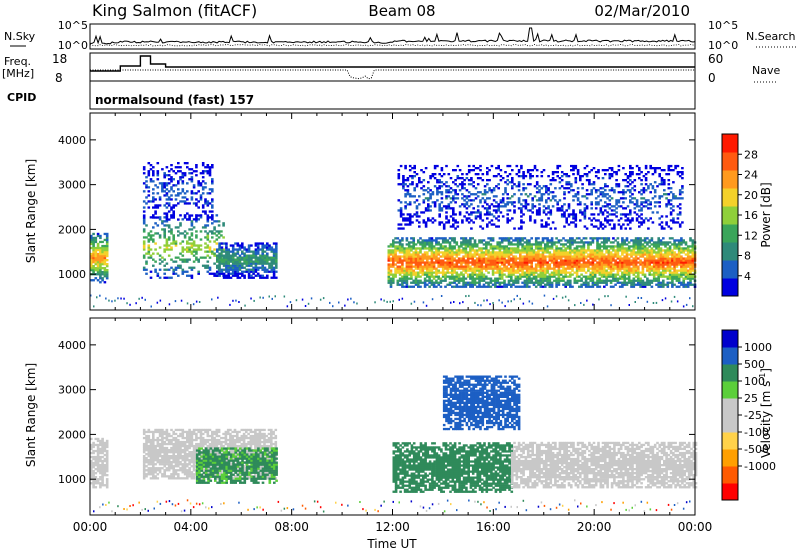 The width and height of the screenshot is (800, 554). Describe the element at coordinates (642, 11) in the screenshot. I see `date-title: 02/Mar/2010` at that location.